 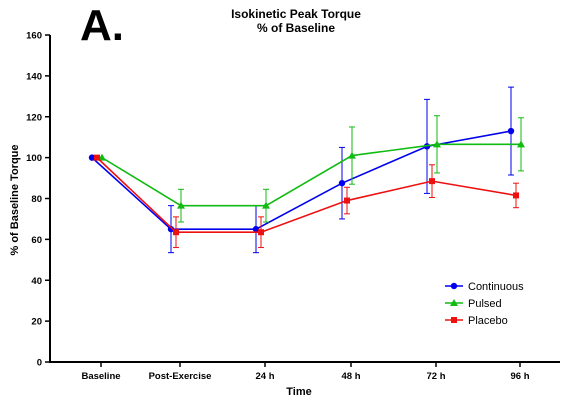 What do you see at coordinates (100, 376) in the screenshot?
I see `x-tick-label: Baseline` at bounding box center [100, 376].